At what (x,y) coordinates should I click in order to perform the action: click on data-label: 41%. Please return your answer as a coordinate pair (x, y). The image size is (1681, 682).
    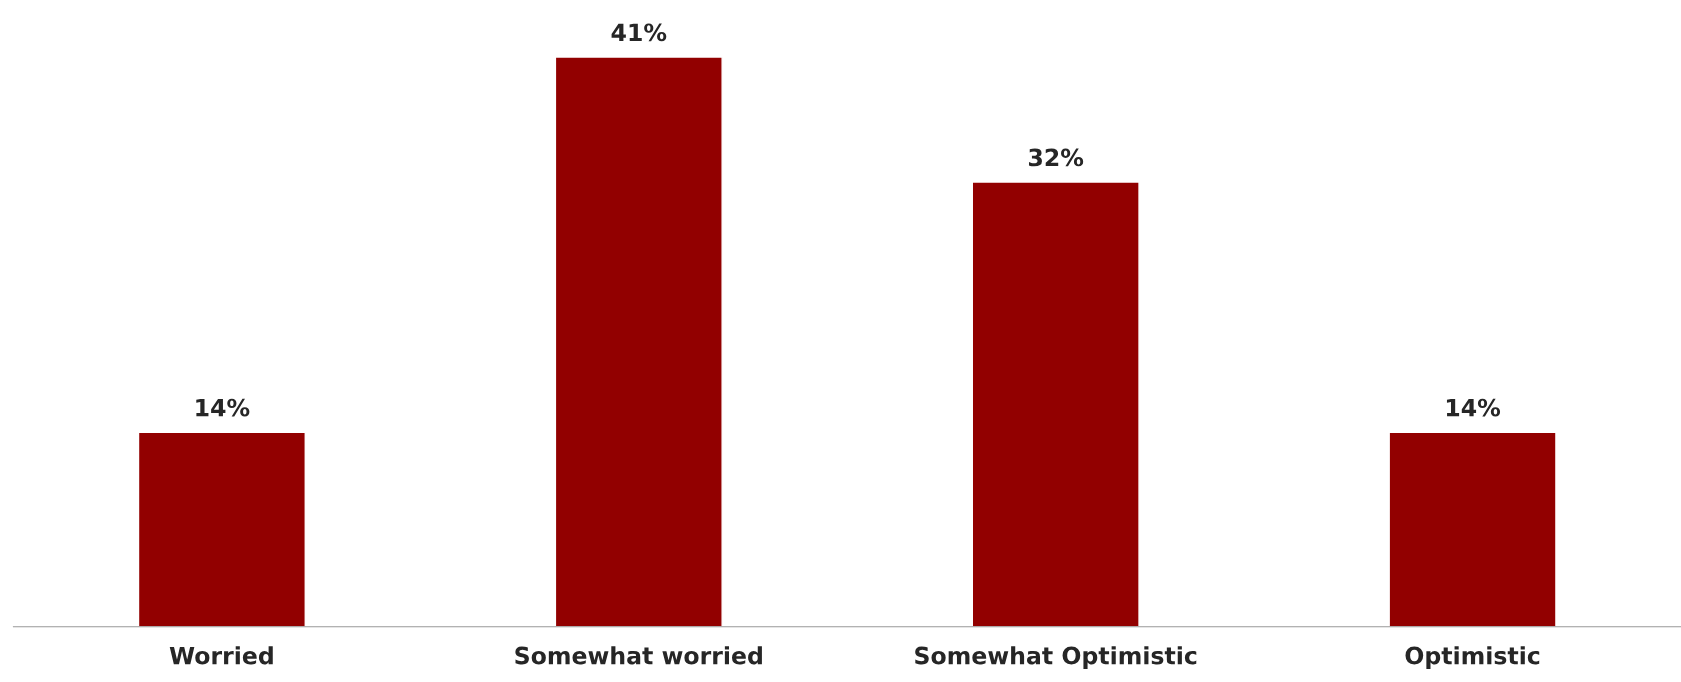
    Looking at the image, I should click on (639, 32).